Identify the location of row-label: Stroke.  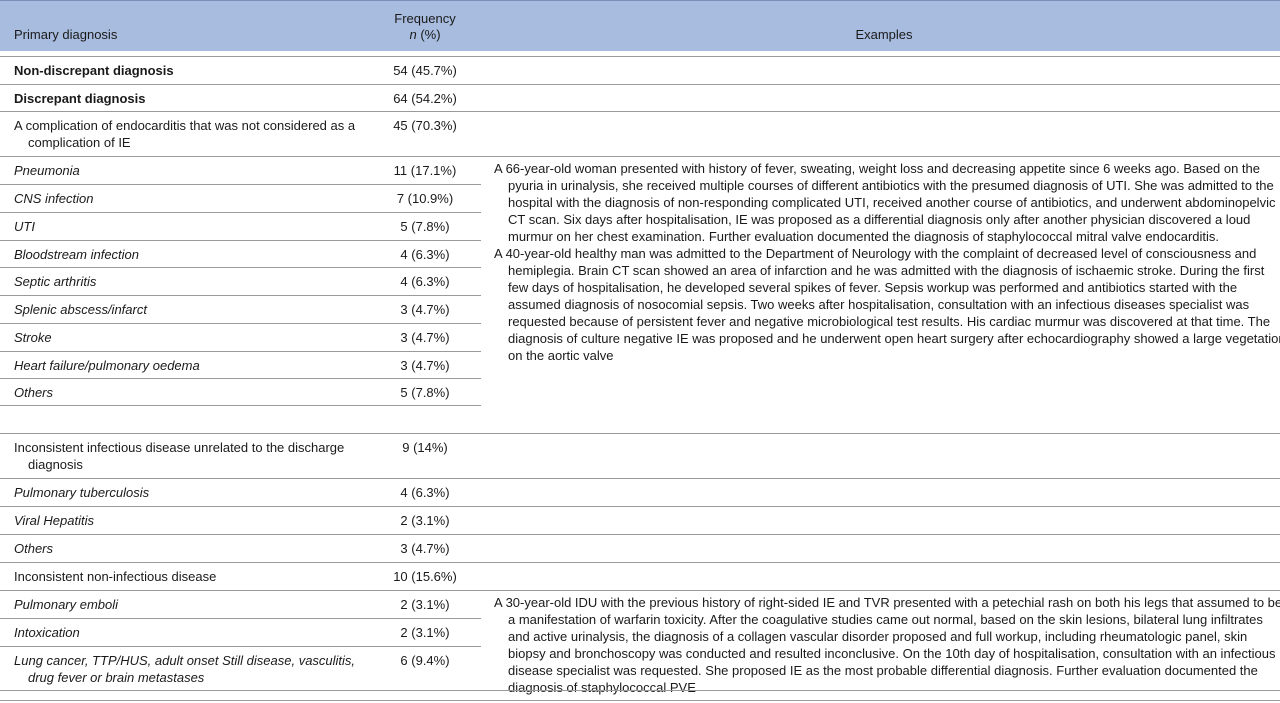
(33, 337).